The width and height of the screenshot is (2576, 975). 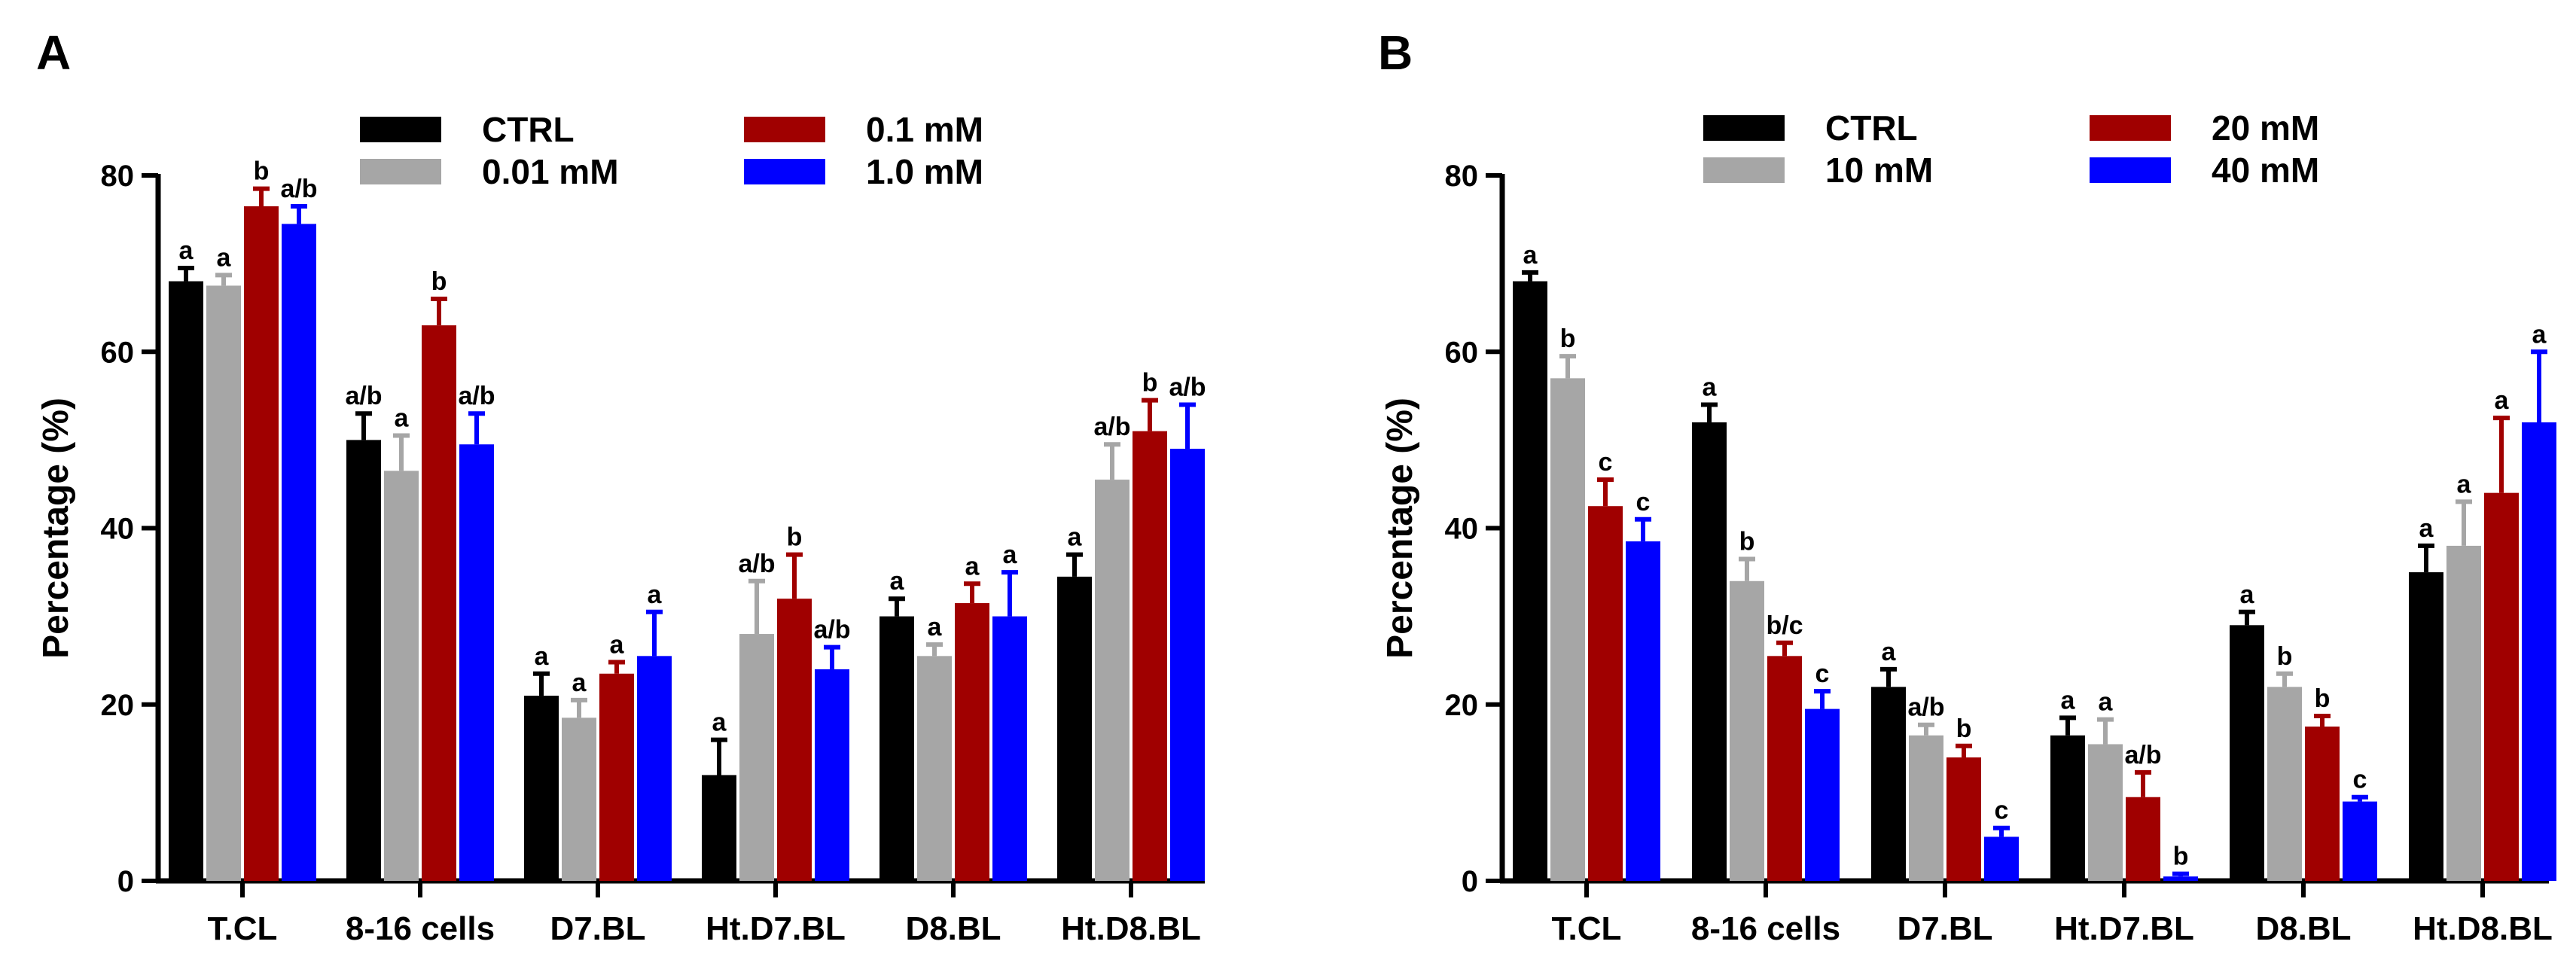 I want to click on legend-label: CTRL, so click(x=1871, y=128).